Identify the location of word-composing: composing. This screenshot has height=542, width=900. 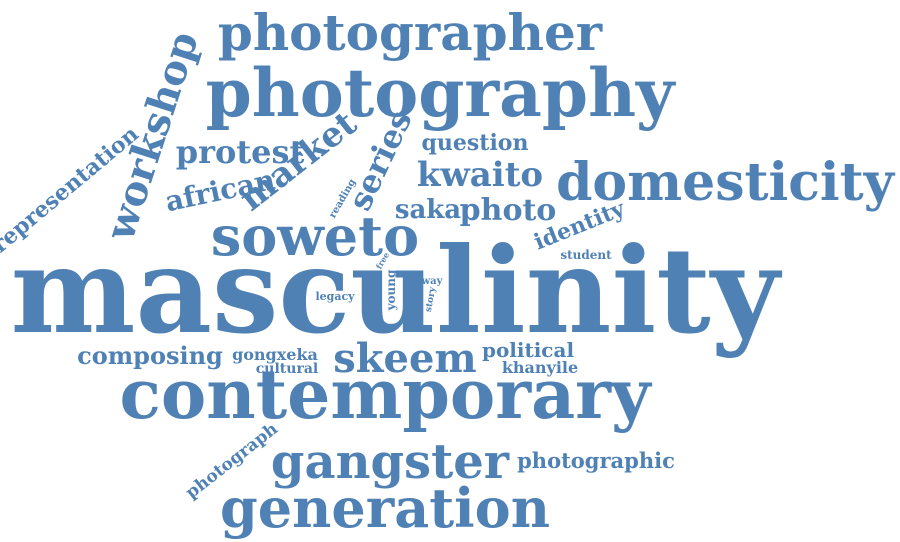
(150, 355).